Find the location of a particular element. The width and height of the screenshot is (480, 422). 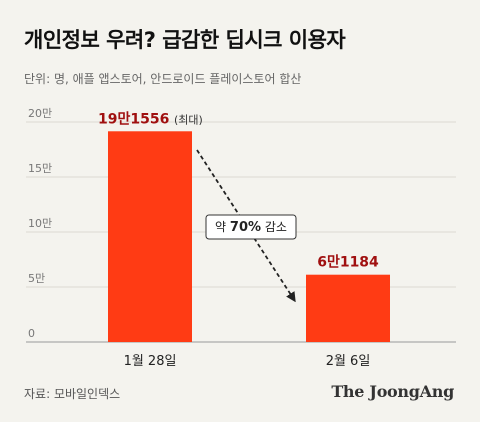

data-label: 6만1184 is located at coordinates (348, 263).